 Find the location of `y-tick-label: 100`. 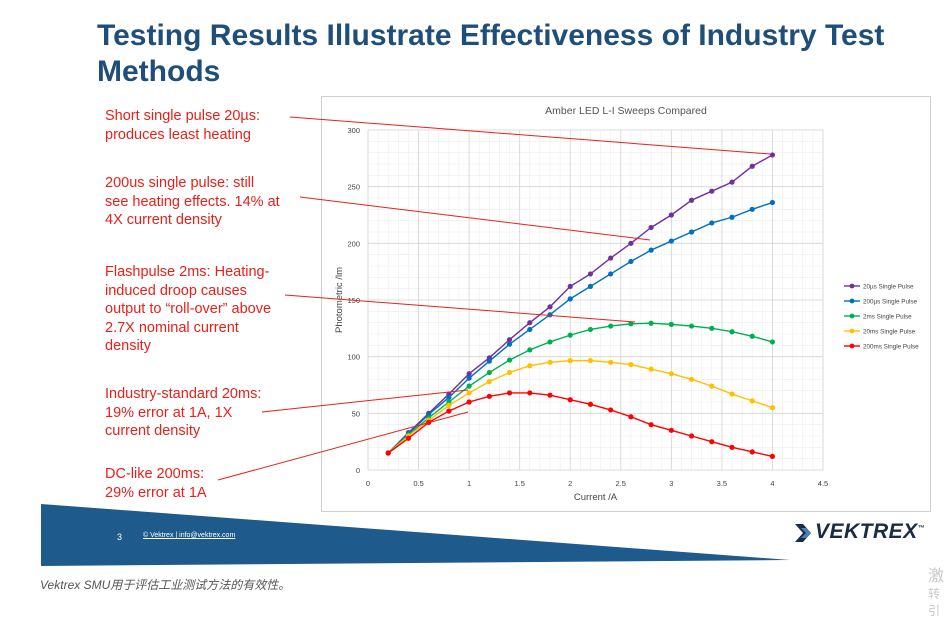

y-tick-label: 100 is located at coordinates (353, 357).